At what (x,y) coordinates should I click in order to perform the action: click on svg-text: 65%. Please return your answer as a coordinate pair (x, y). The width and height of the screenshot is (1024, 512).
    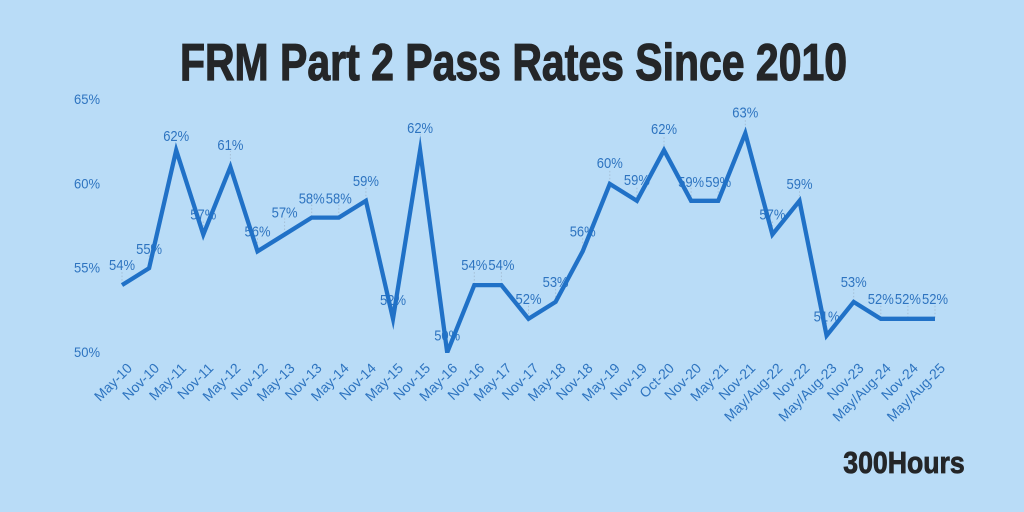
    Looking at the image, I should click on (87, 99).